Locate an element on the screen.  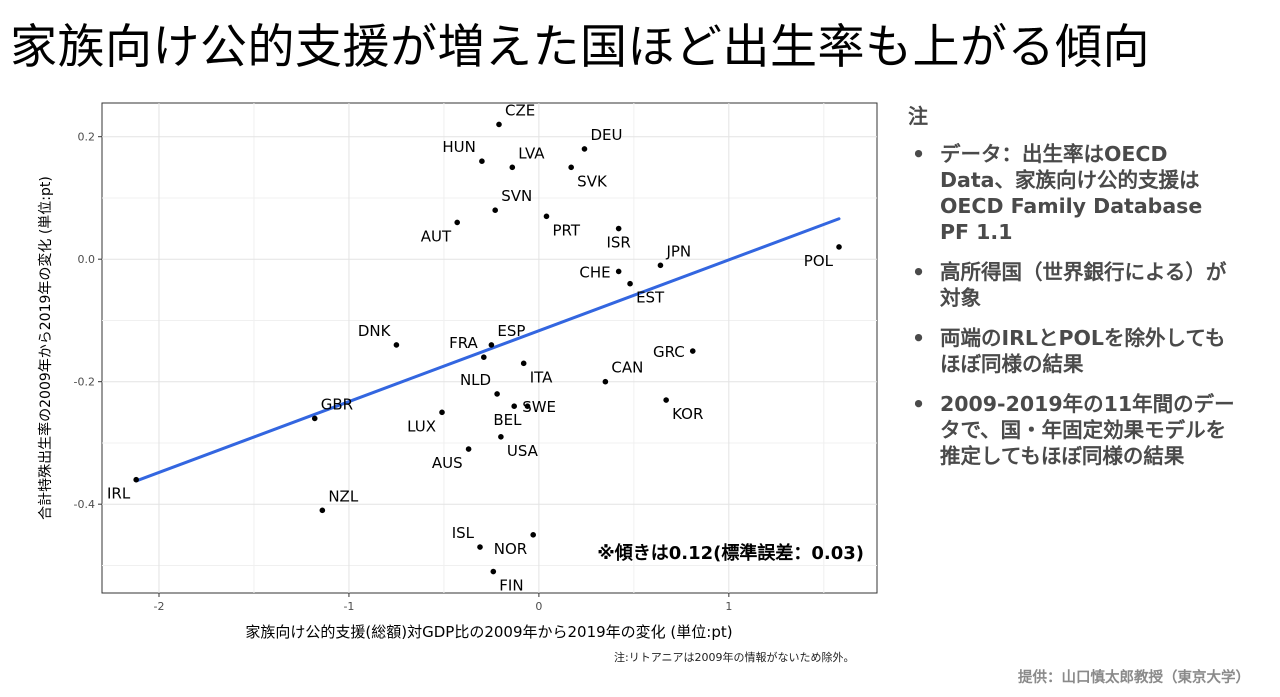
point-label: ITA is located at coordinates (541, 377).